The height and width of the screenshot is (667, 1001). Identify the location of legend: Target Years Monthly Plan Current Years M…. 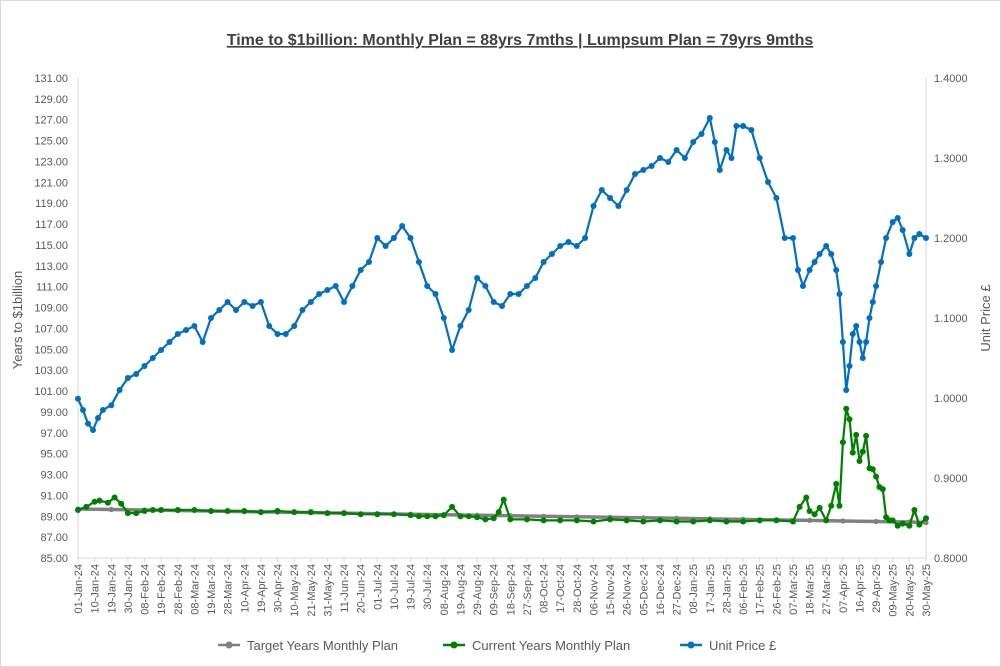
(497, 645).